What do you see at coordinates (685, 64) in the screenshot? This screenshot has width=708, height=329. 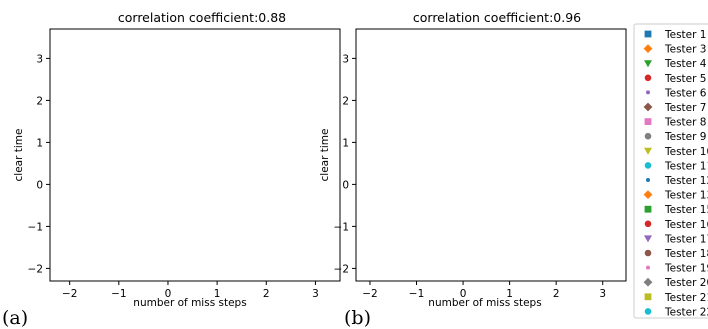 I see `legend-label: Tester 4` at bounding box center [685, 64].